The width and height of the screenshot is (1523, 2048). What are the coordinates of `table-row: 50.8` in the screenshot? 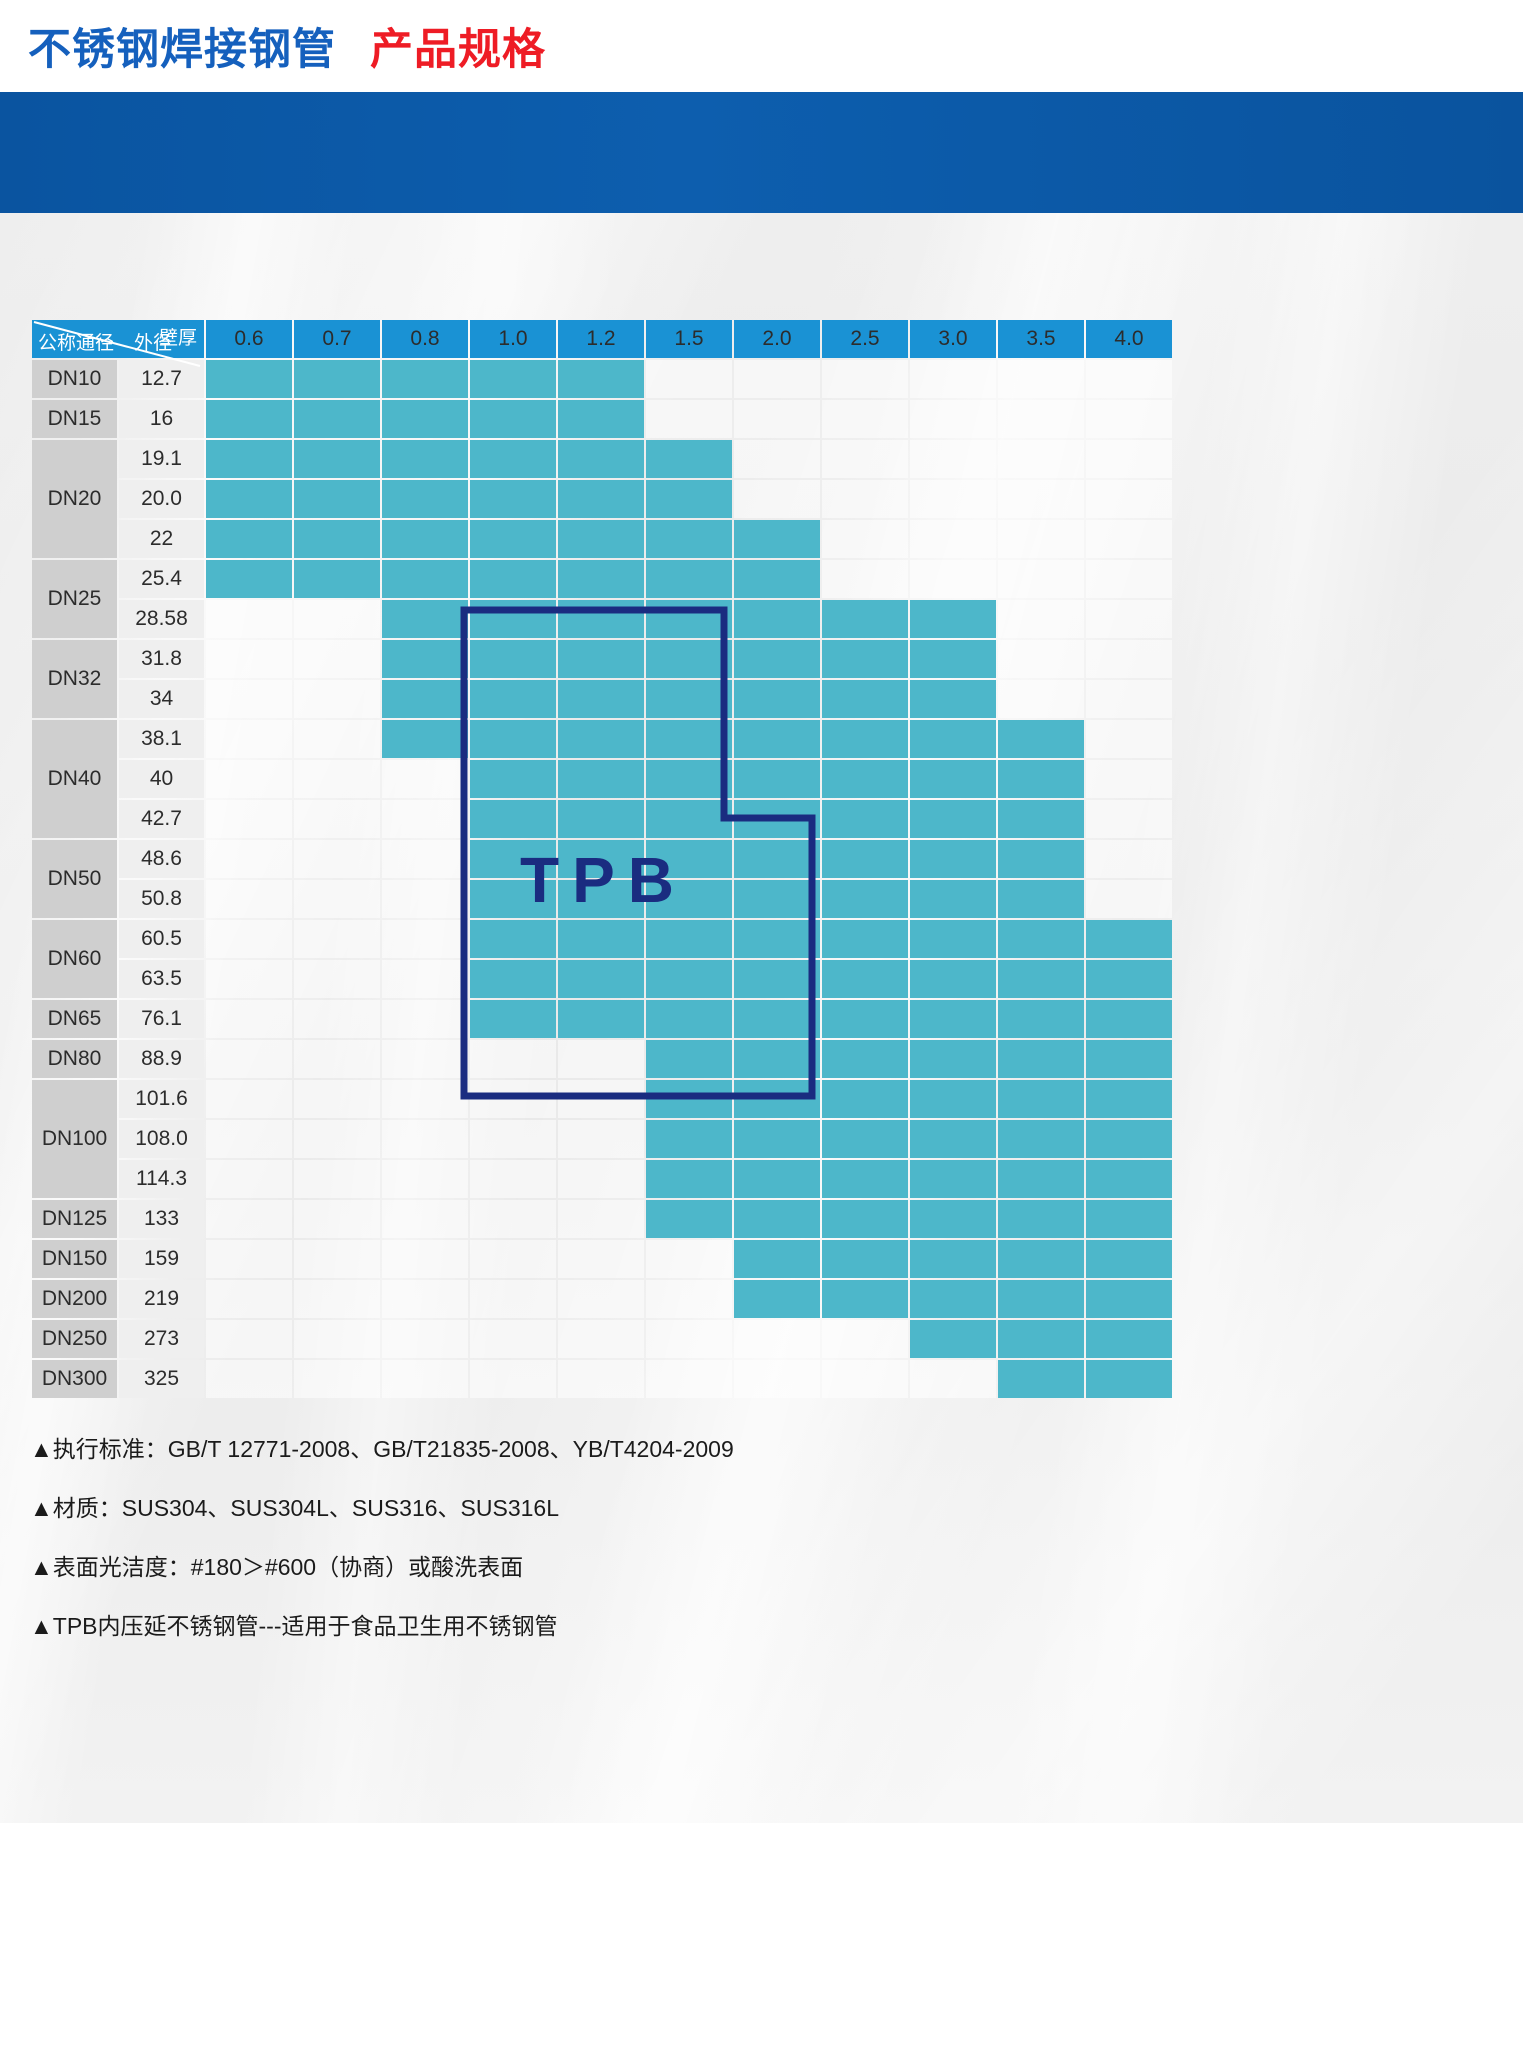 It's located at (602, 899).